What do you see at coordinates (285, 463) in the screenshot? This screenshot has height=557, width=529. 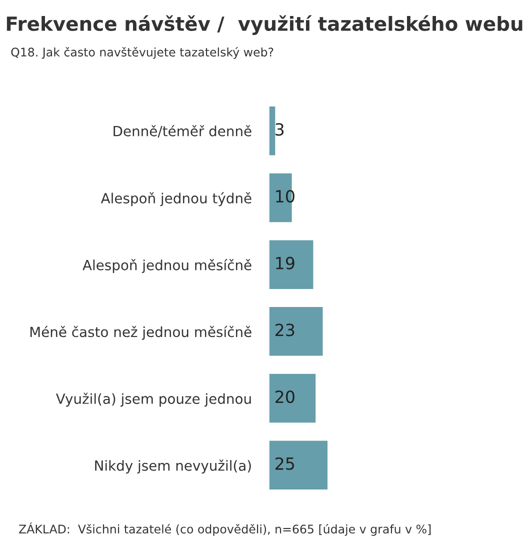 I see `data-label: 25` at bounding box center [285, 463].